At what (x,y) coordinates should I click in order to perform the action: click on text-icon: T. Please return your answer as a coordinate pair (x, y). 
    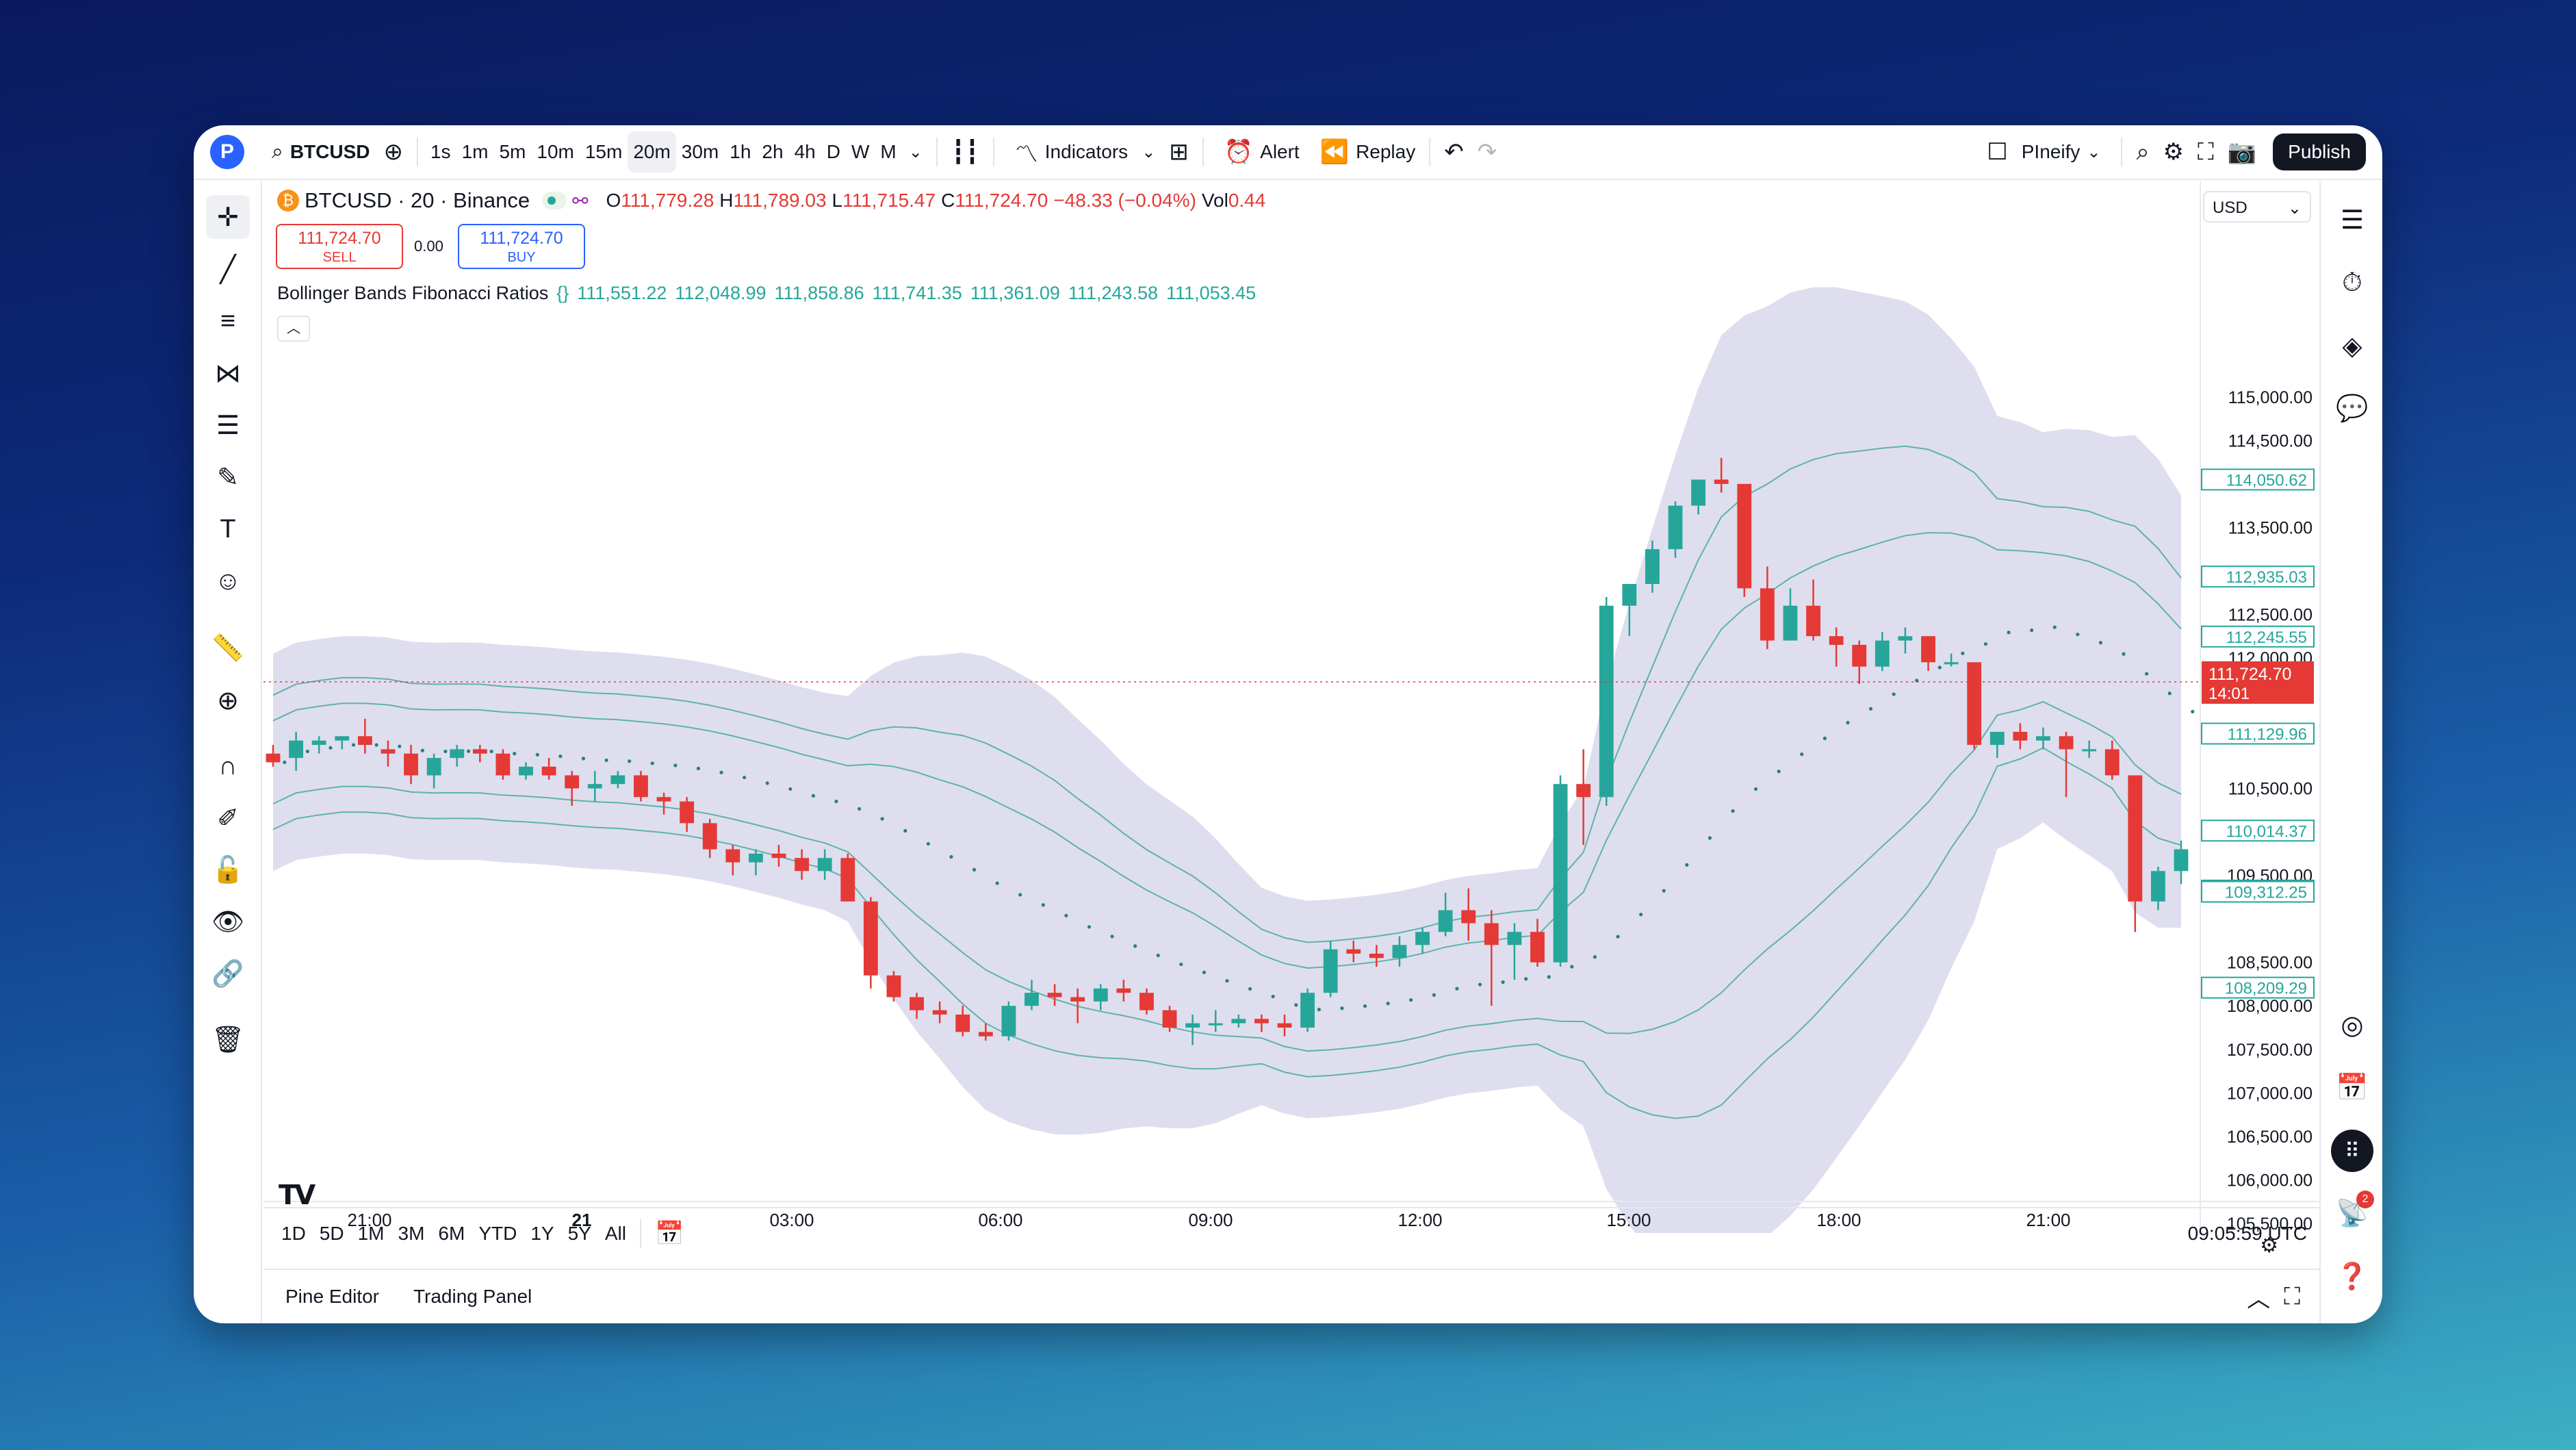
    Looking at the image, I should click on (228, 529).